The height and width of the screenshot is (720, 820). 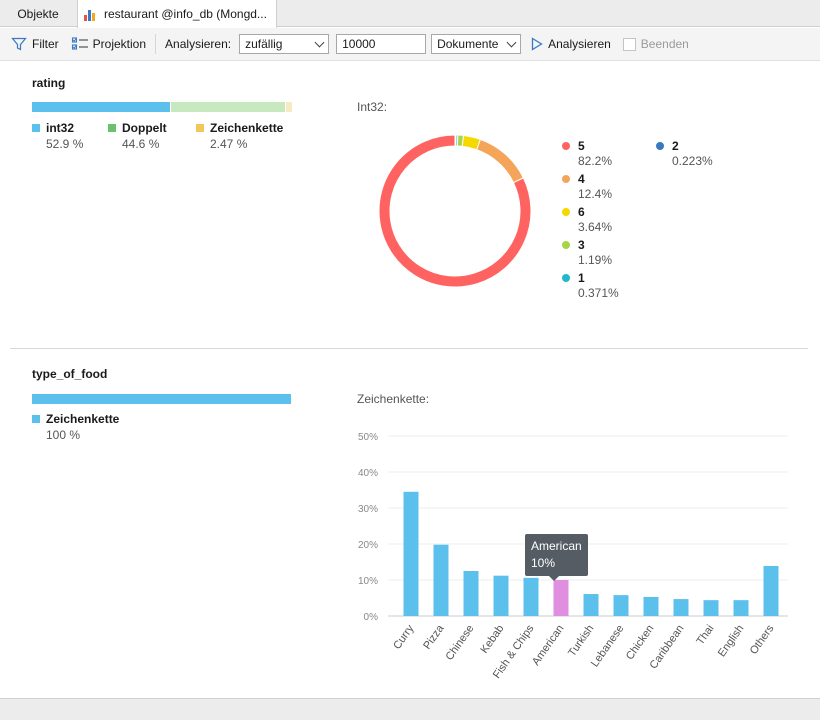 What do you see at coordinates (664, 44) in the screenshot?
I see `stop-label: Beenden` at bounding box center [664, 44].